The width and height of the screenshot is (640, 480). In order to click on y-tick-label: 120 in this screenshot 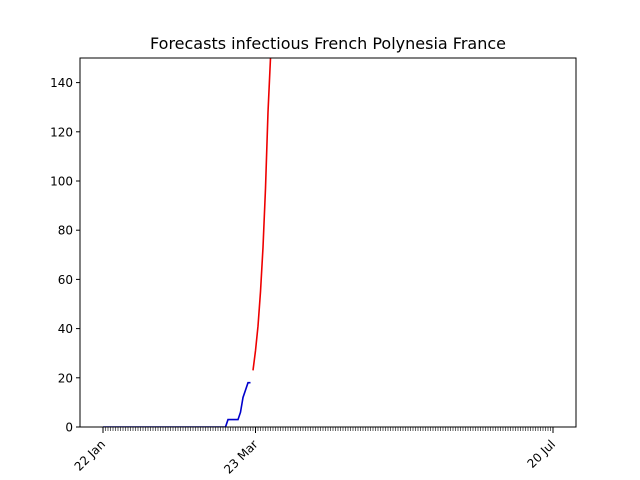, I will do `click(61, 132)`.